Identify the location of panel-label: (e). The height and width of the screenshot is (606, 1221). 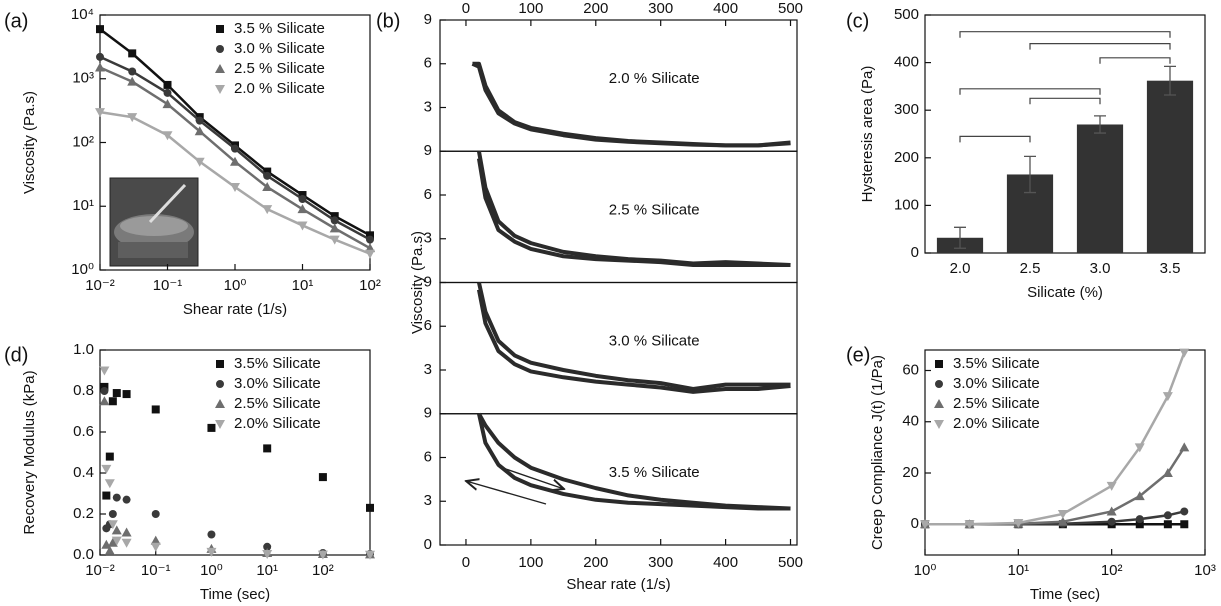
(858, 355).